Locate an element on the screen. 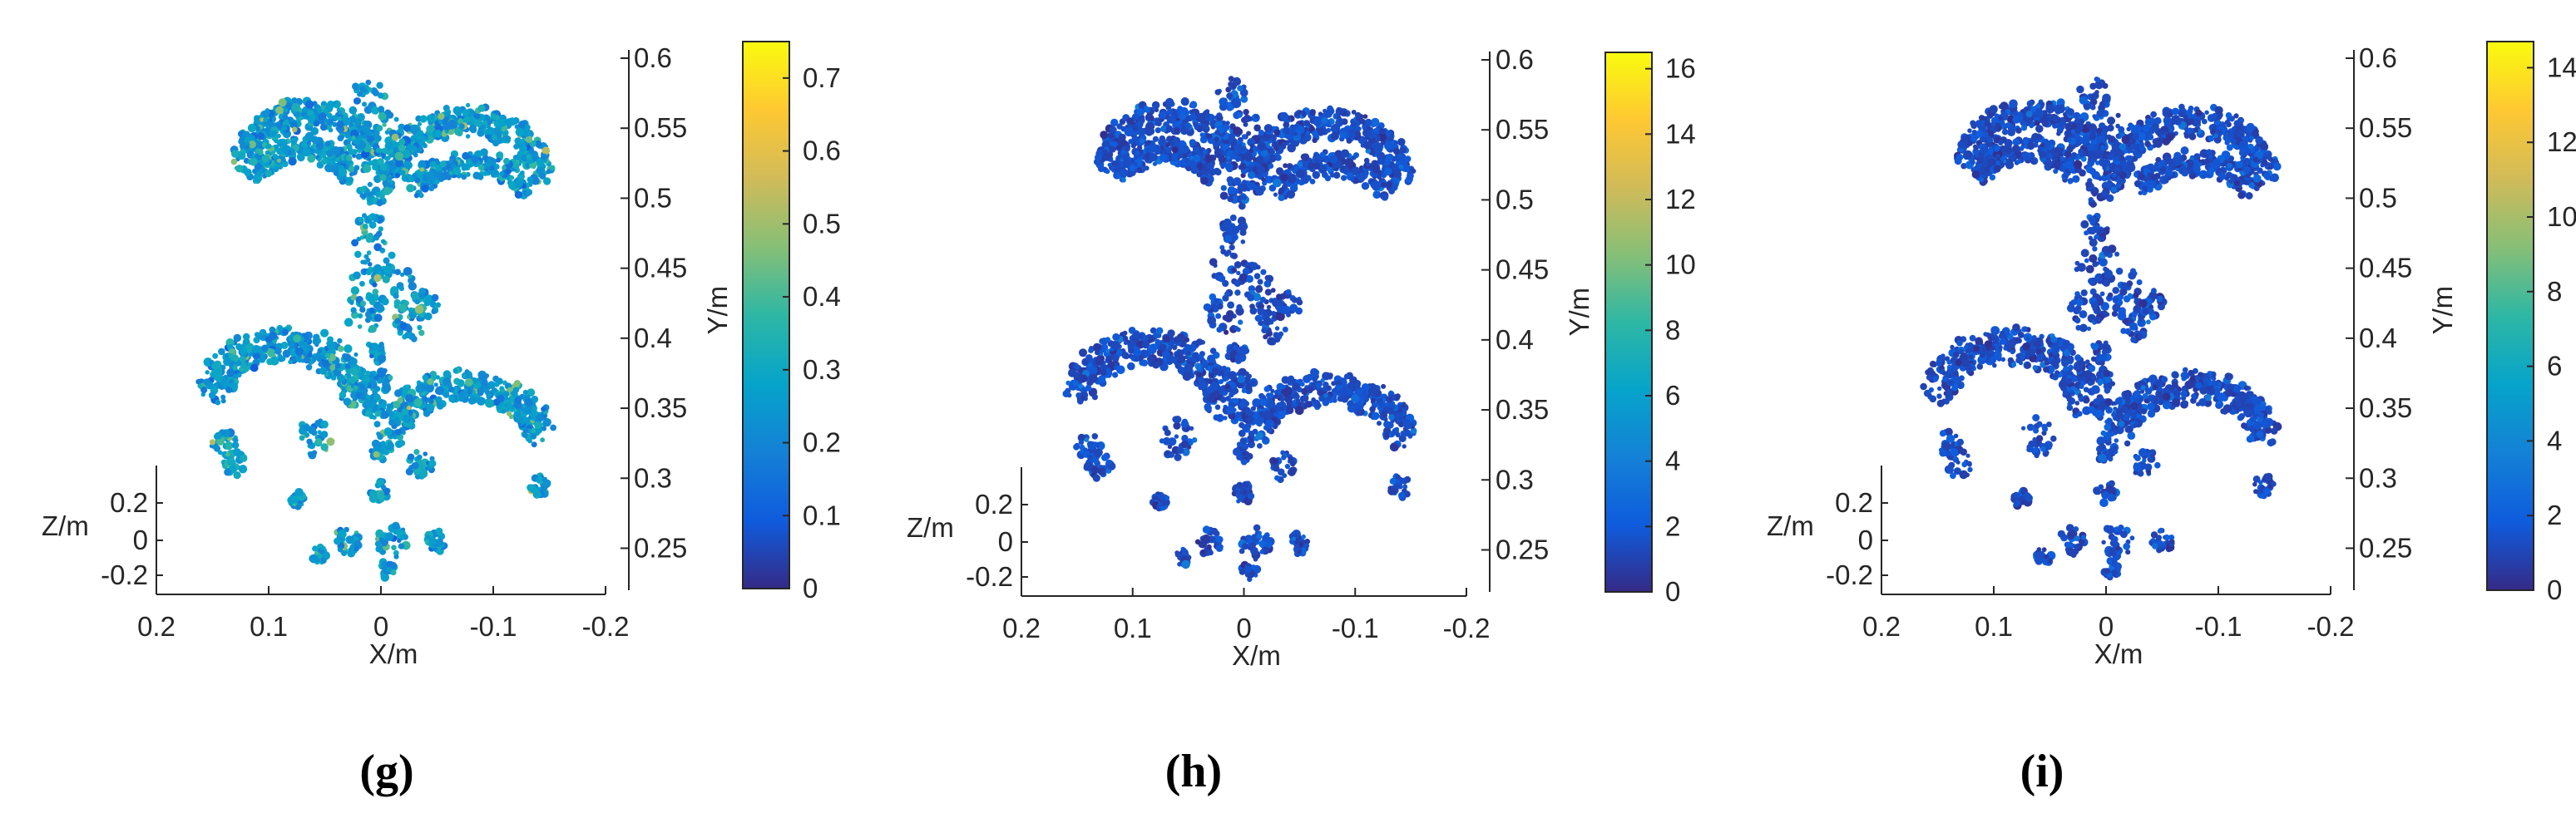  x-tick-label: -0.2 is located at coordinates (606, 627).